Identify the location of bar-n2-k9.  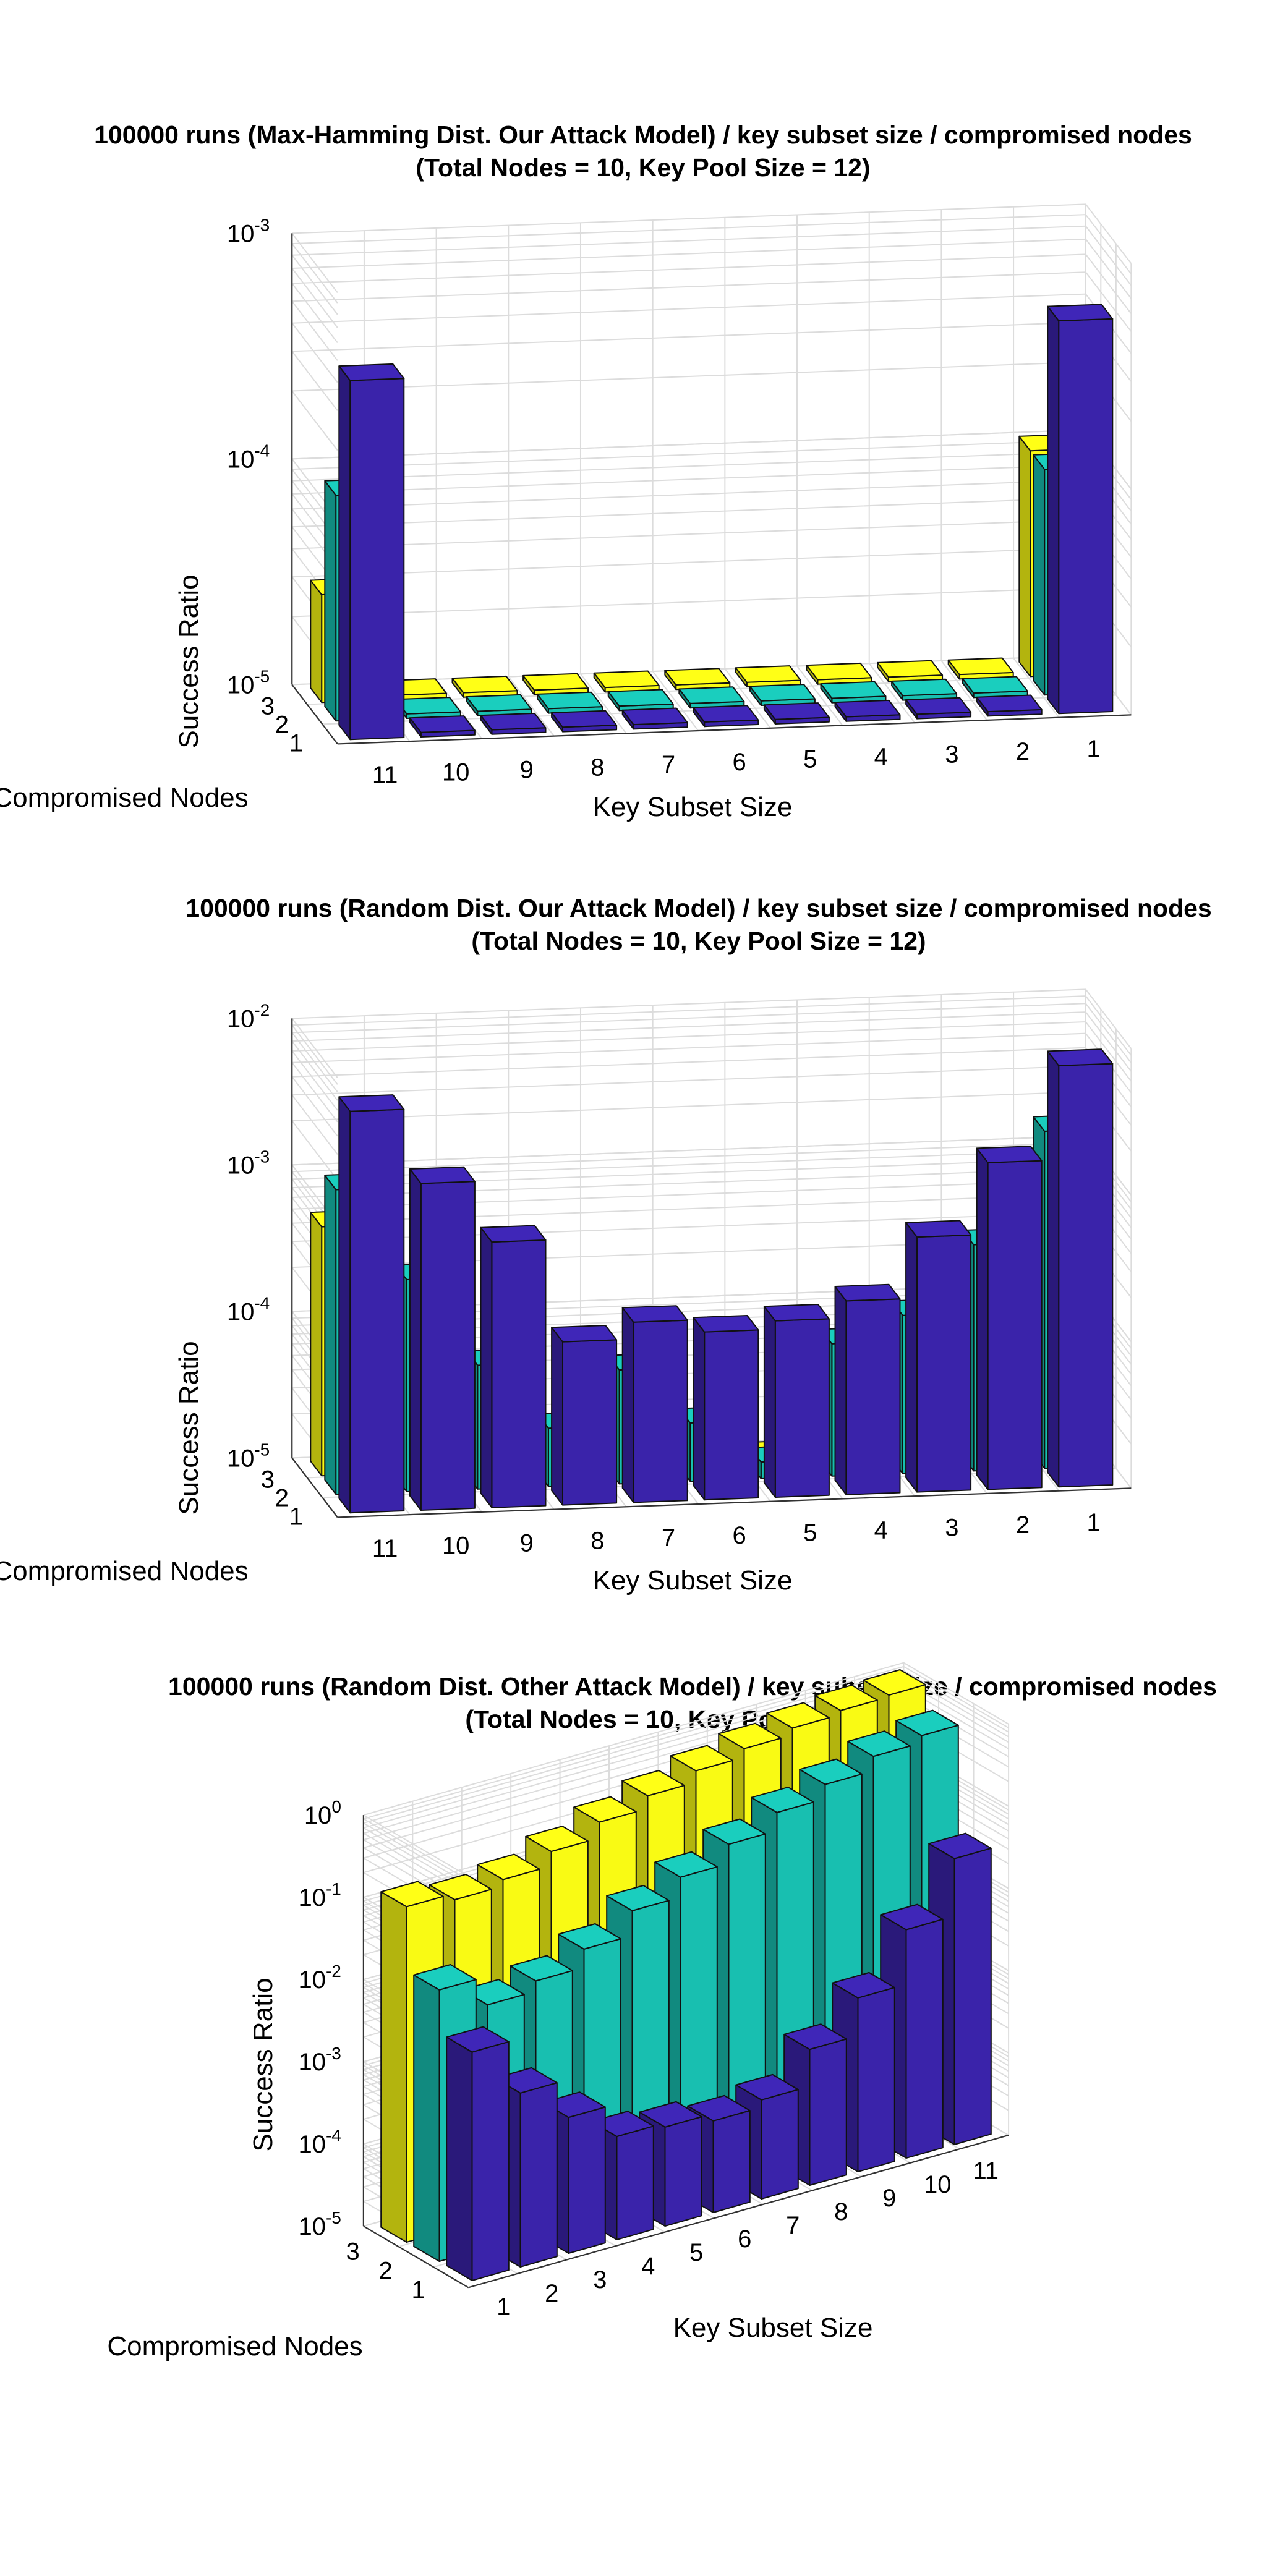
(499, 705).